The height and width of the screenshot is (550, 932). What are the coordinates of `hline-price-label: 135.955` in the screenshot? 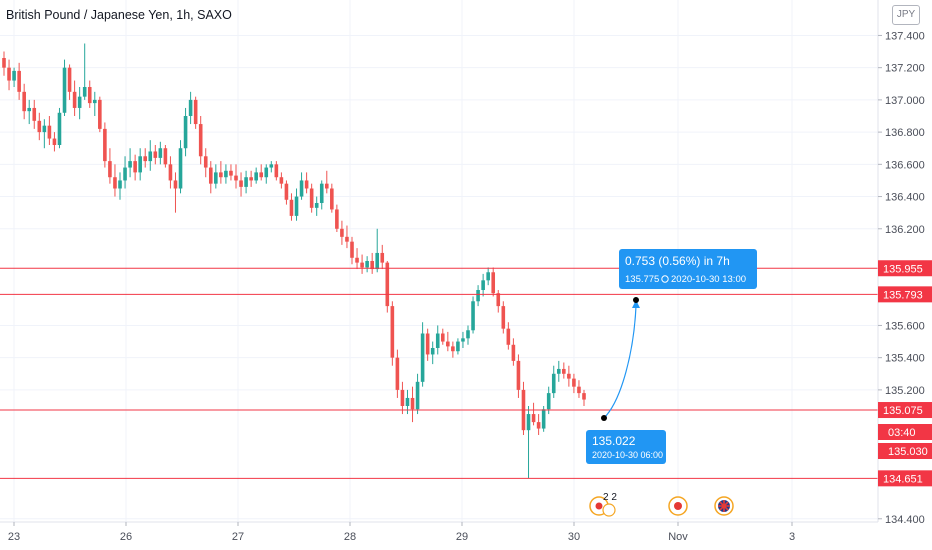 It's located at (903, 269).